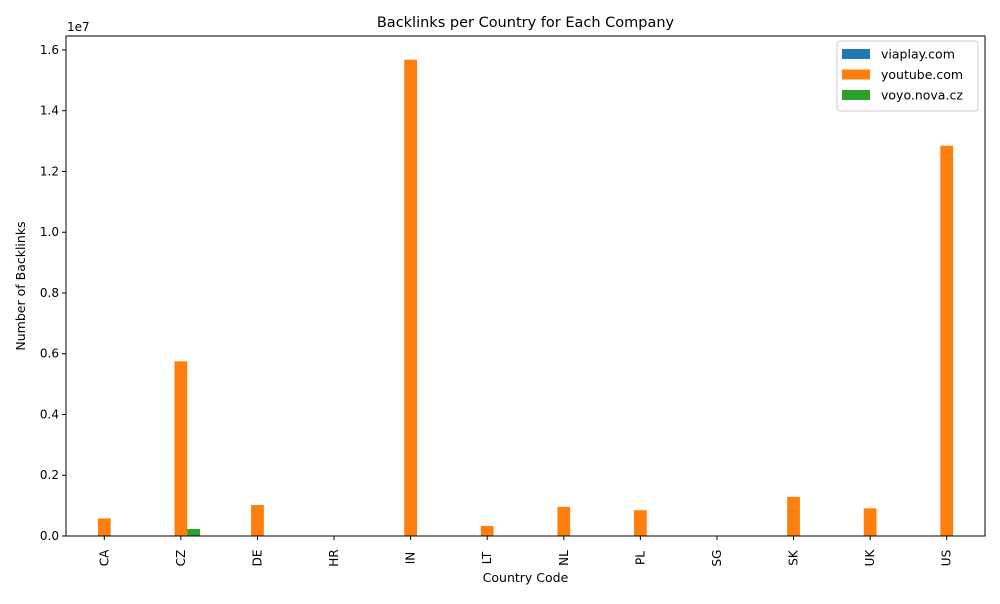  Describe the element at coordinates (49, 171) in the screenshot. I see `y-tick-label: 1.2` at that location.